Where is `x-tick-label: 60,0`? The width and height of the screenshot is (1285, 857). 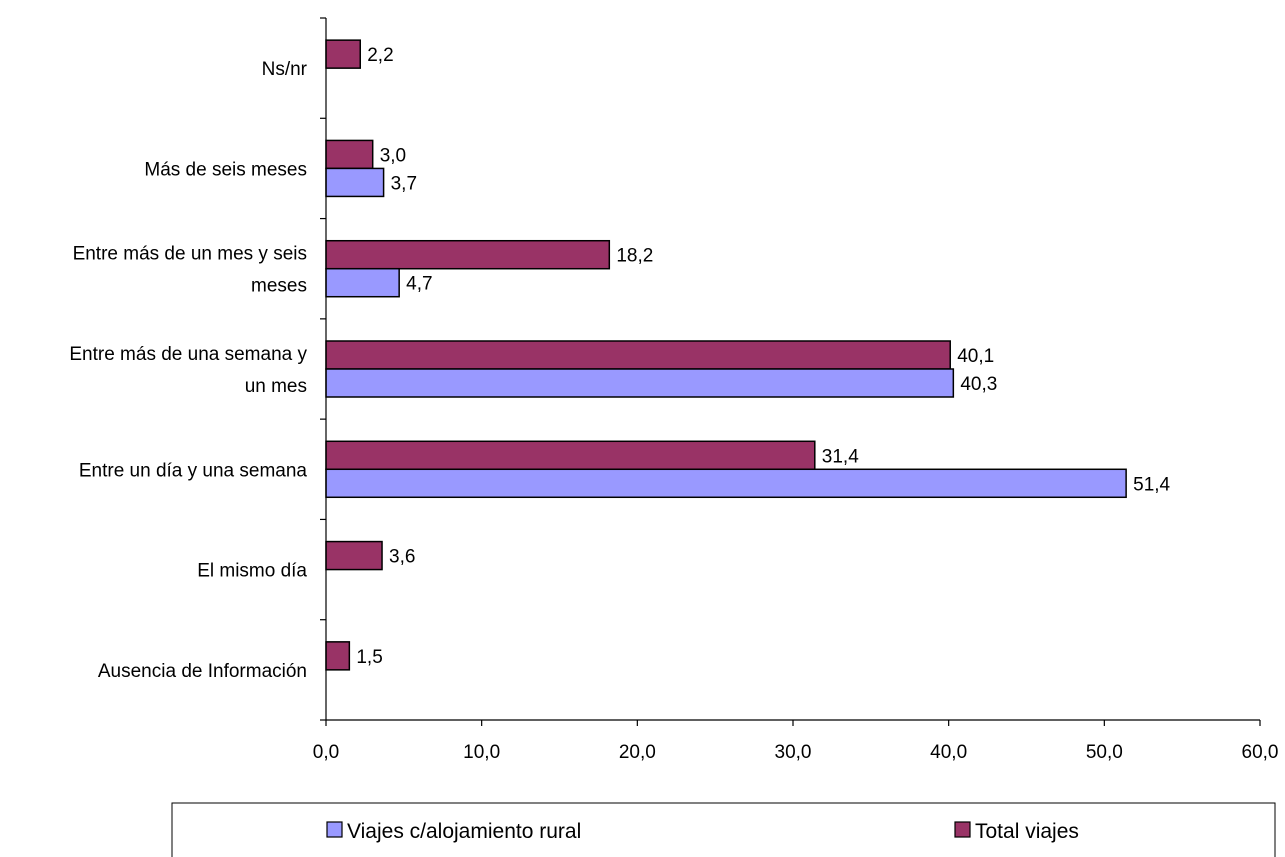 x-tick-label: 60,0 is located at coordinates (1260, 752).